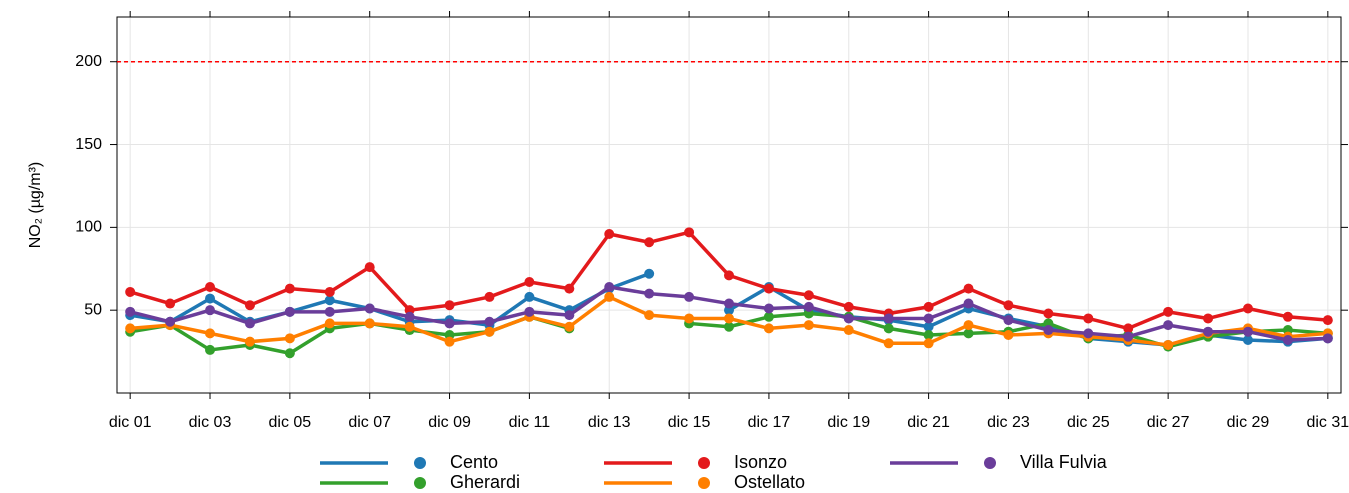 The image size is (1349, 493). Describe the element at coordinates (848, 422) in the screenshot. I see `x-tick-label: dic 19` at that location.